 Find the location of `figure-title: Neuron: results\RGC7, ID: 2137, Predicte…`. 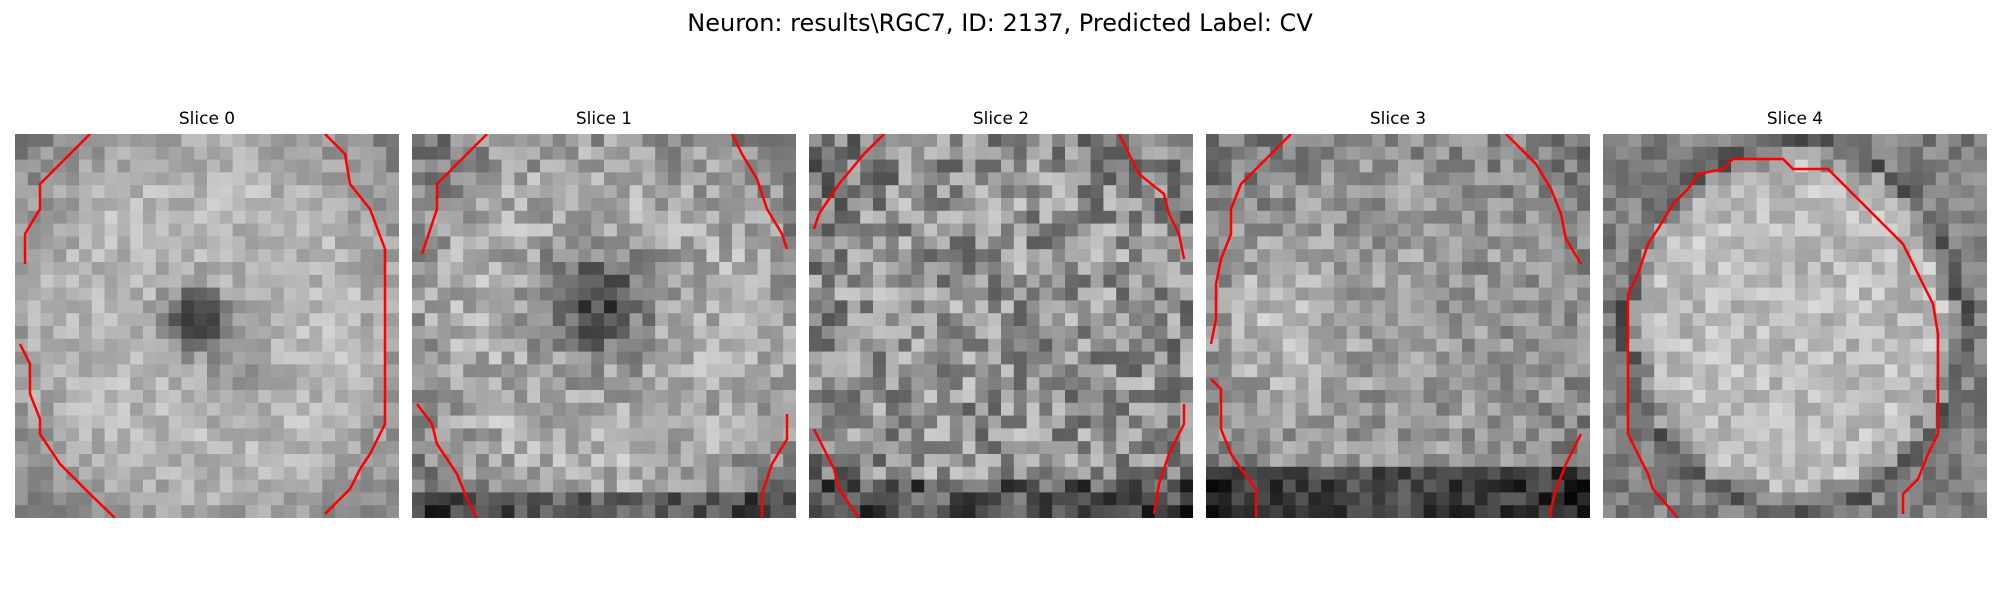

figure-title: Neuron: results\RGC7, ID: 2137, Predicte… is located at coordinates (1000, 23).